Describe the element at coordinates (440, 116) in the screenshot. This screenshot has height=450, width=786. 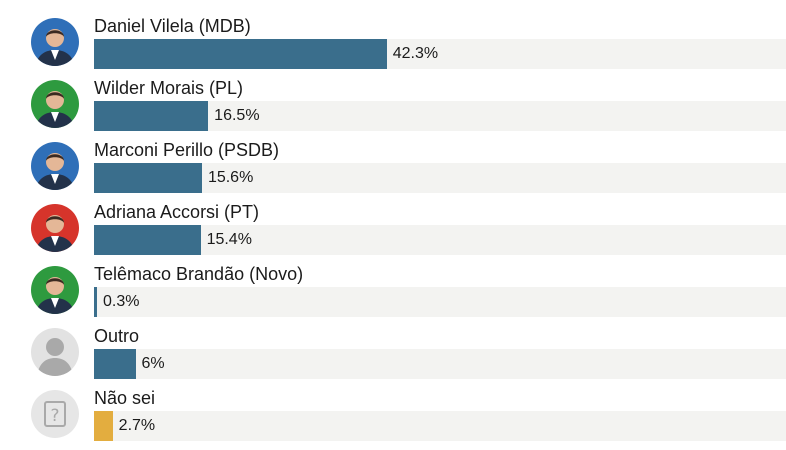
I see `bar-track: 16.5%` at that location.